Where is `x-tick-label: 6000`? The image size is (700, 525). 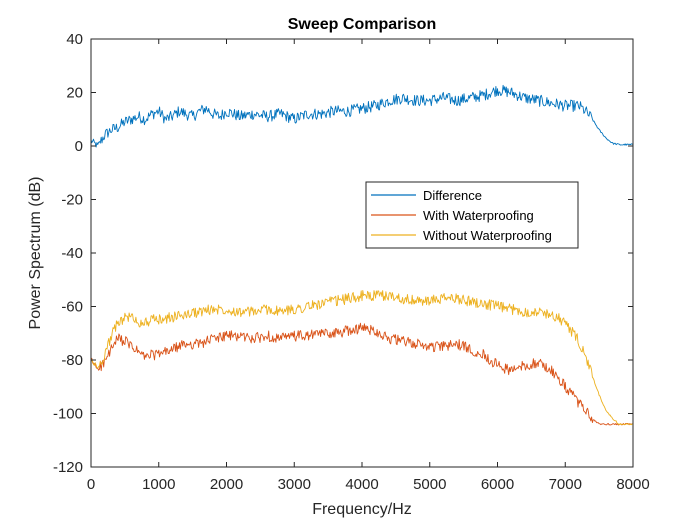
x-tick-label: 6000 is located at coordinates (497, 484).